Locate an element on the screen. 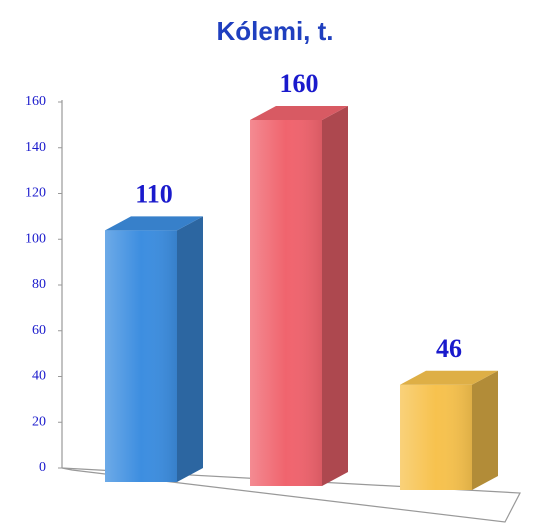  y-tick-label: 160 is located at coordinates (35, 101).